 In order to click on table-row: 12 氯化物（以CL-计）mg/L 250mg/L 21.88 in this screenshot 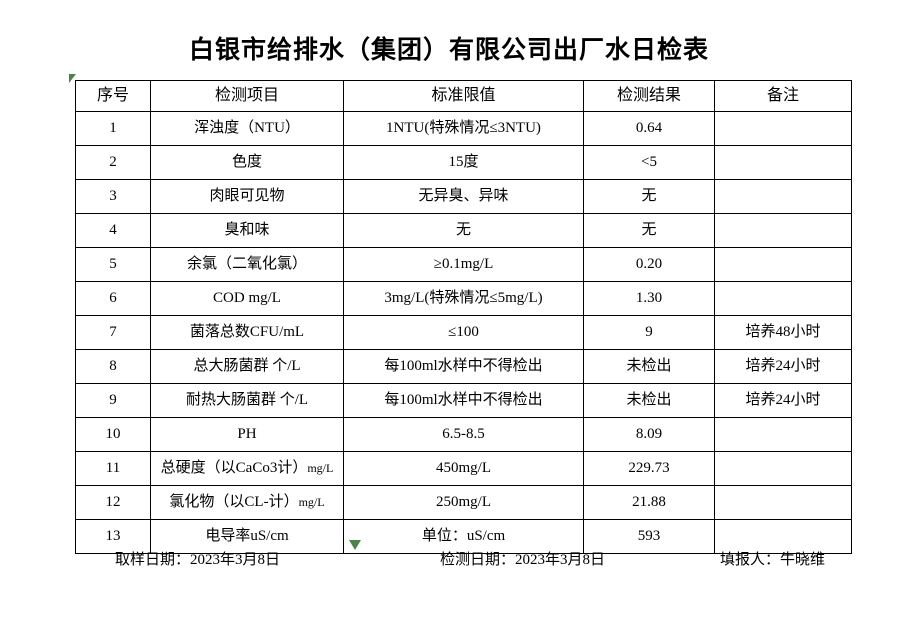, I will do `click(463, 502)`.